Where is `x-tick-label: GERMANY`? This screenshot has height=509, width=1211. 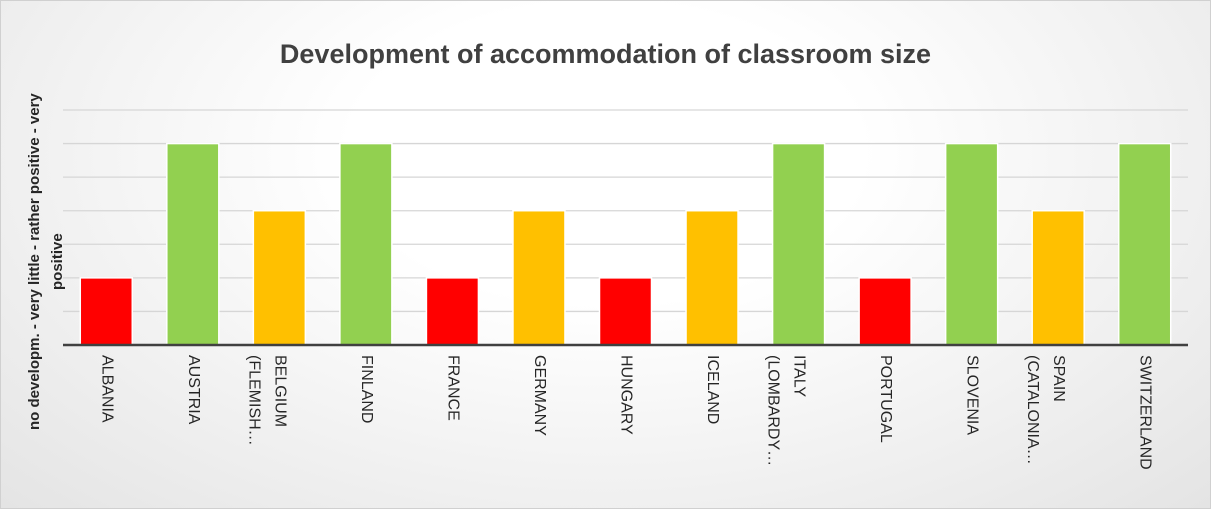
x-tick-label: GERMANY is located at coordinates (539, 395).